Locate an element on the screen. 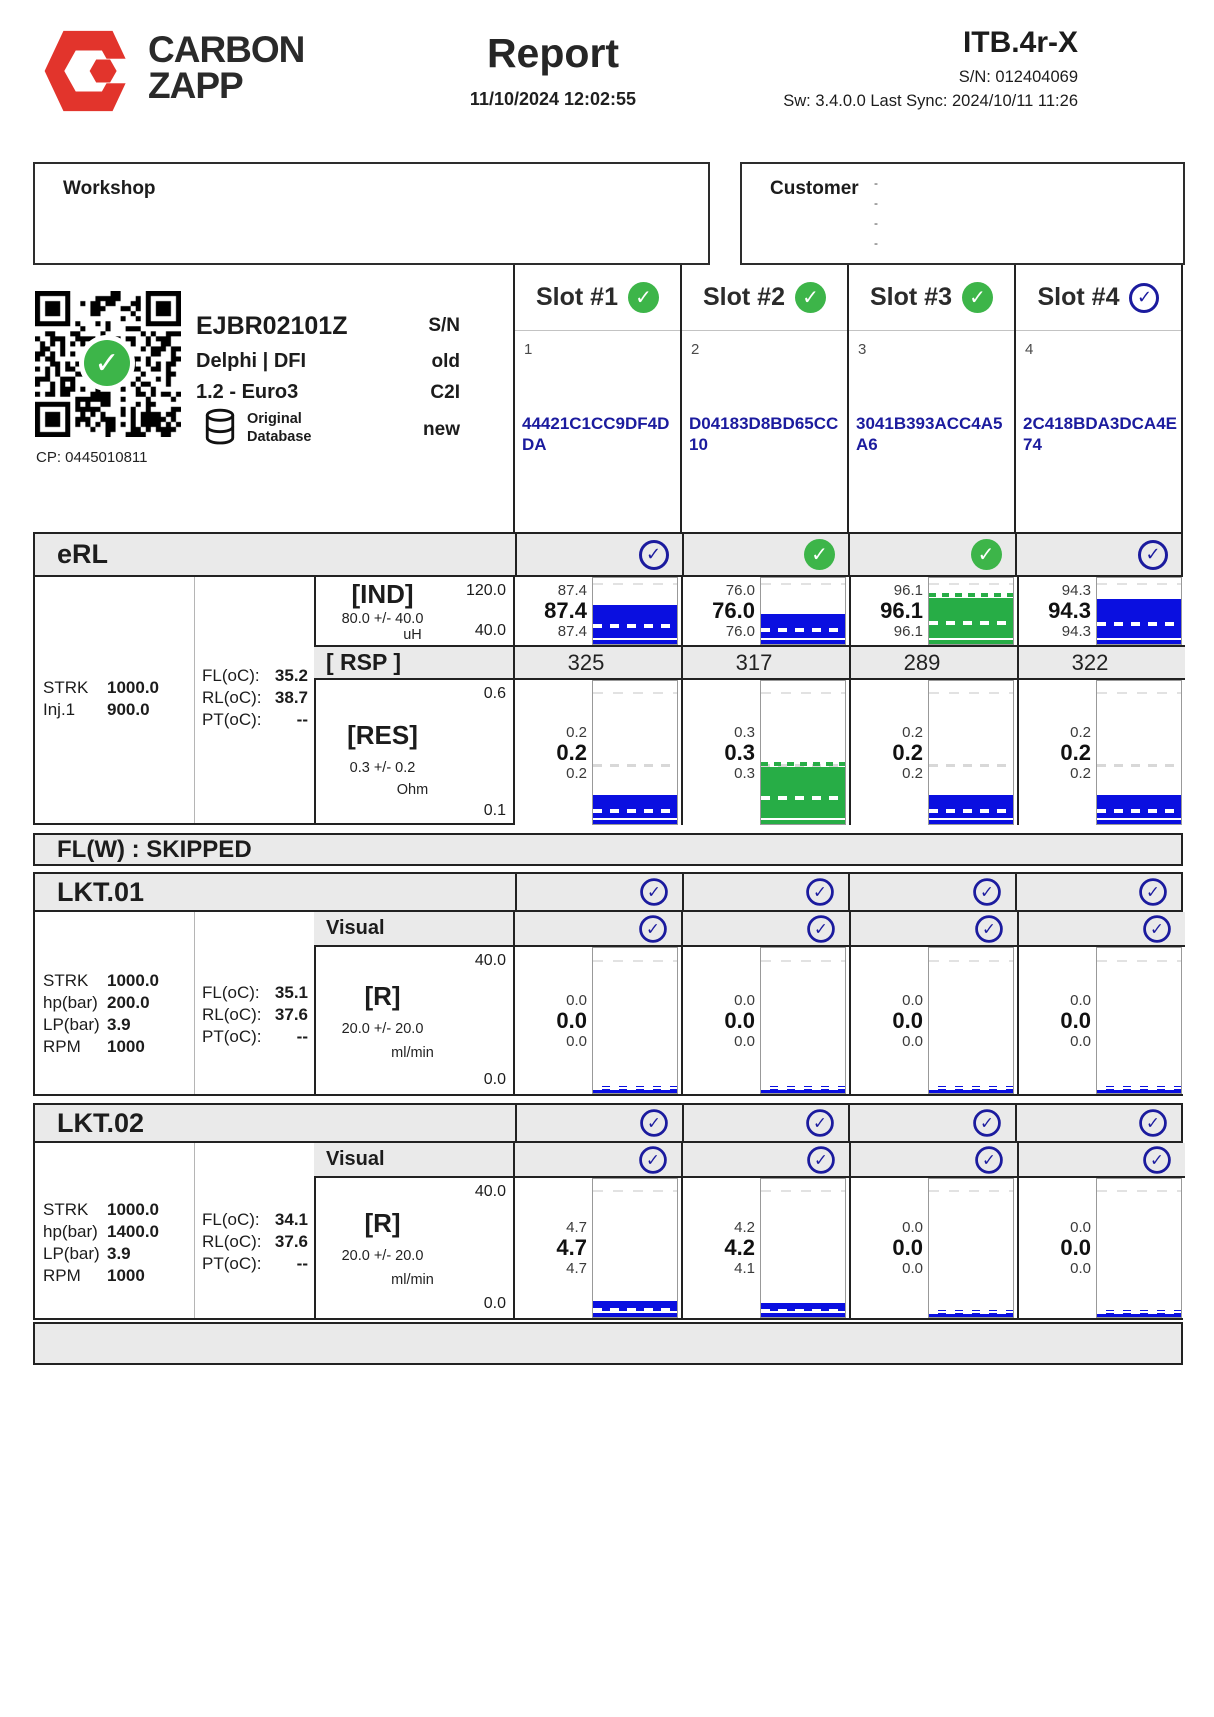 Image resolution: width=1214 pixels, height=1717 pixels. injector-cp: CP: 0445010811 is located at coordinates (92, 457).